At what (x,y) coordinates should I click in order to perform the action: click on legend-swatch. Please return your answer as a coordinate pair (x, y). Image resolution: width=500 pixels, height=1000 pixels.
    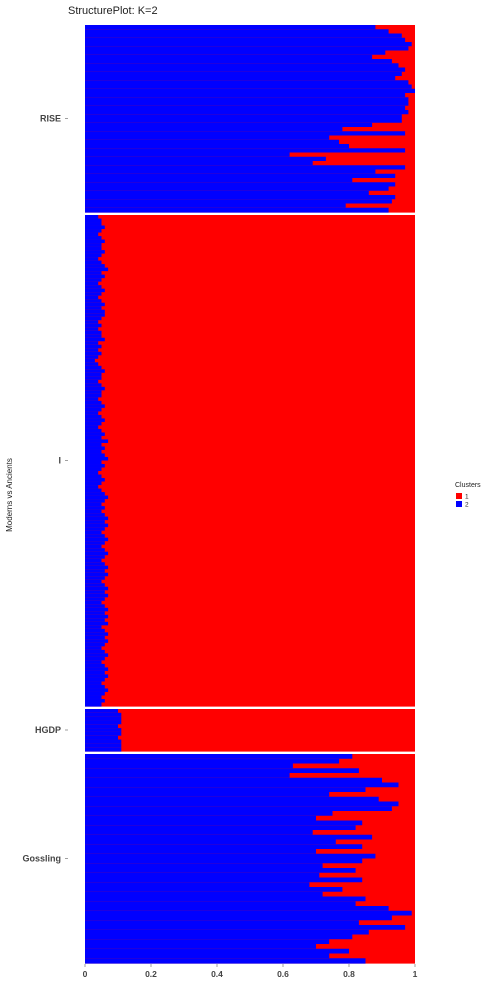
    Looking at the image, I should click on (459, 496).